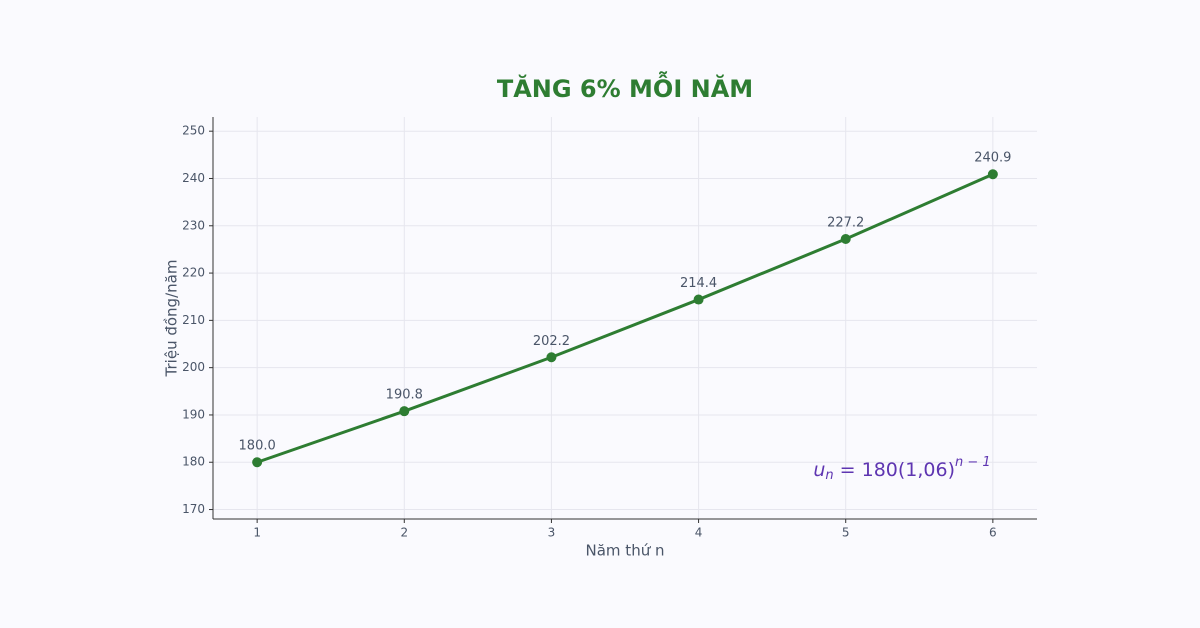  What do you see at coordinates (846, 533) in the screenshot?
I see `x-tick-label: 5` at bounding box center [846, 533].